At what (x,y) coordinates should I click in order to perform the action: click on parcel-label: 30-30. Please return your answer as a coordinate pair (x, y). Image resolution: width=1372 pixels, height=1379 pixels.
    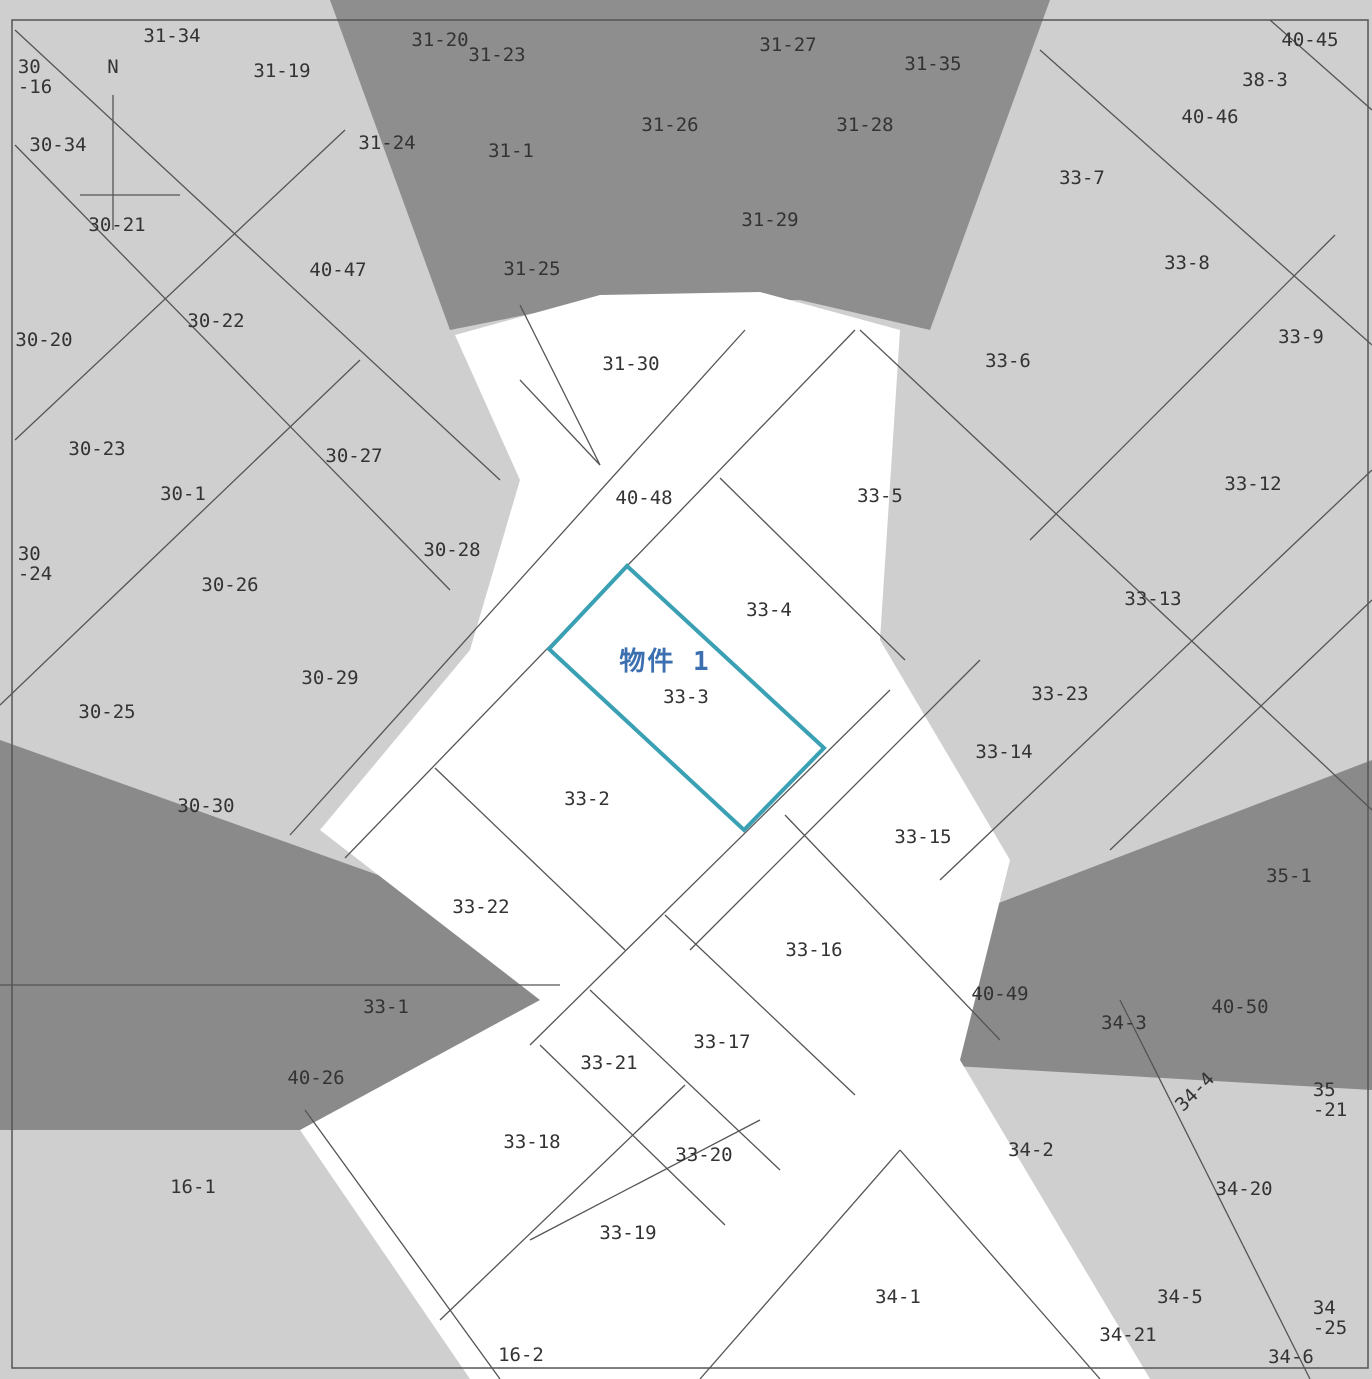
    Looking at the image, I should click on (206, 806).